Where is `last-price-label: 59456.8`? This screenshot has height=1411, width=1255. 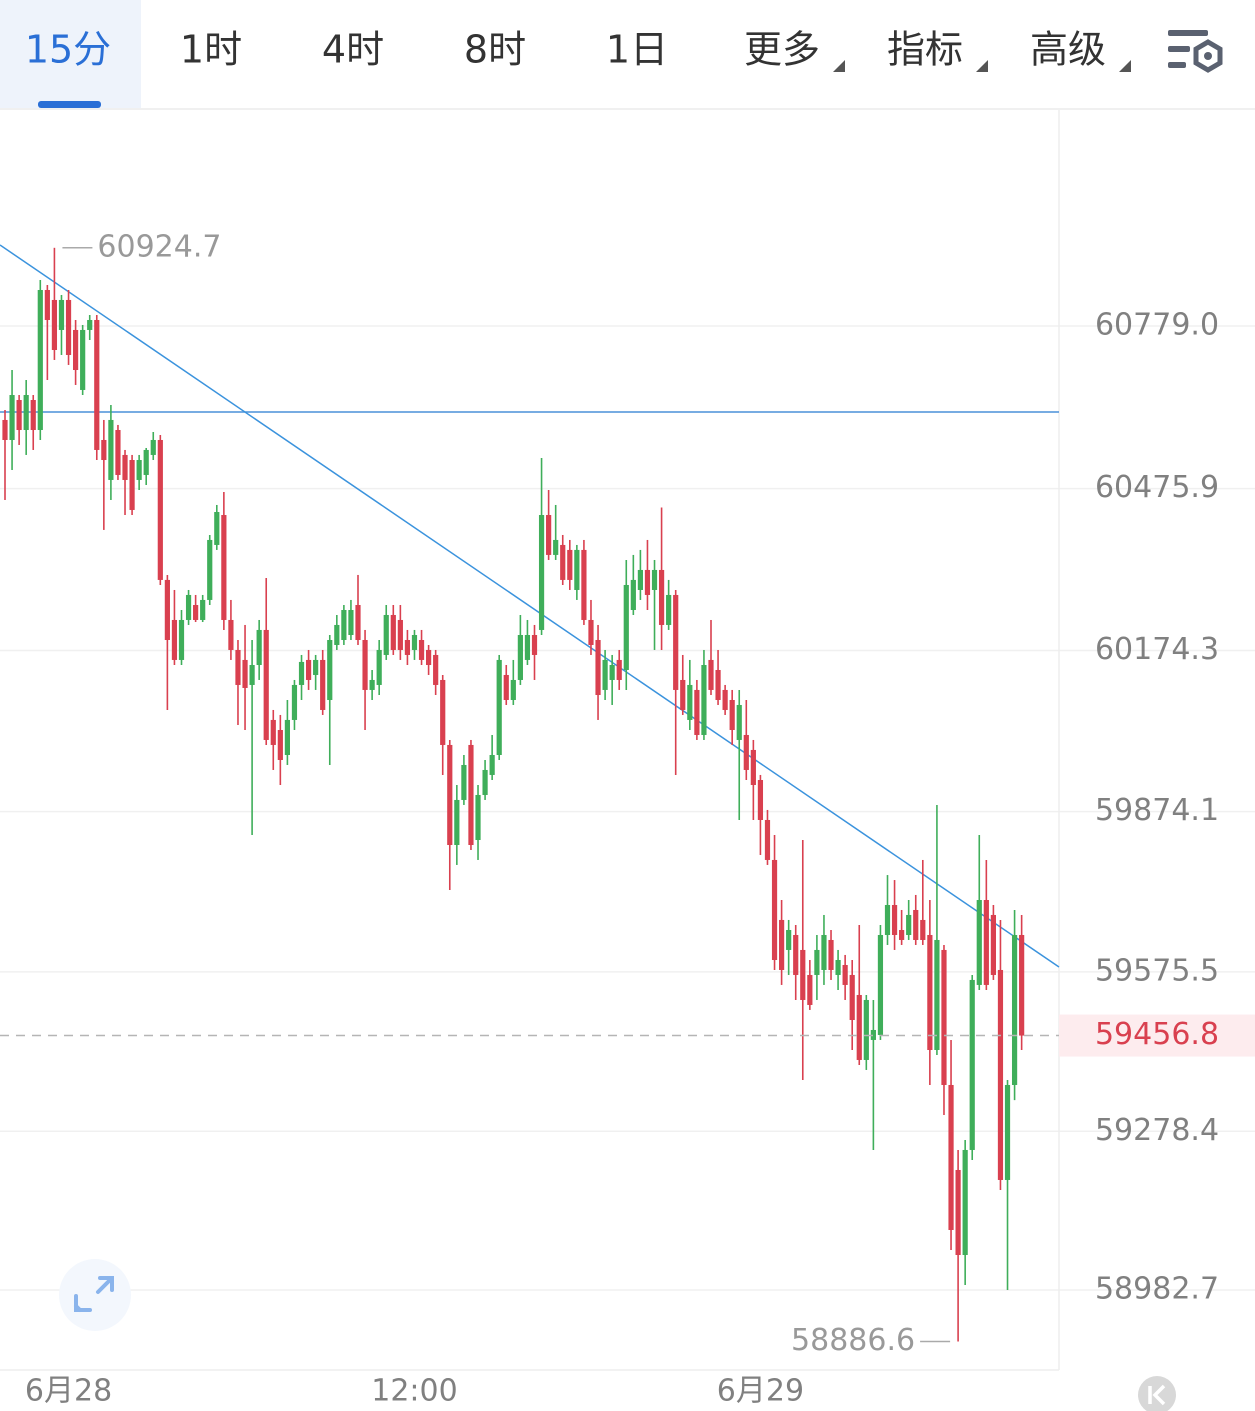 last-price-label: 59456.8 is located at coordinates (1157, 1034).